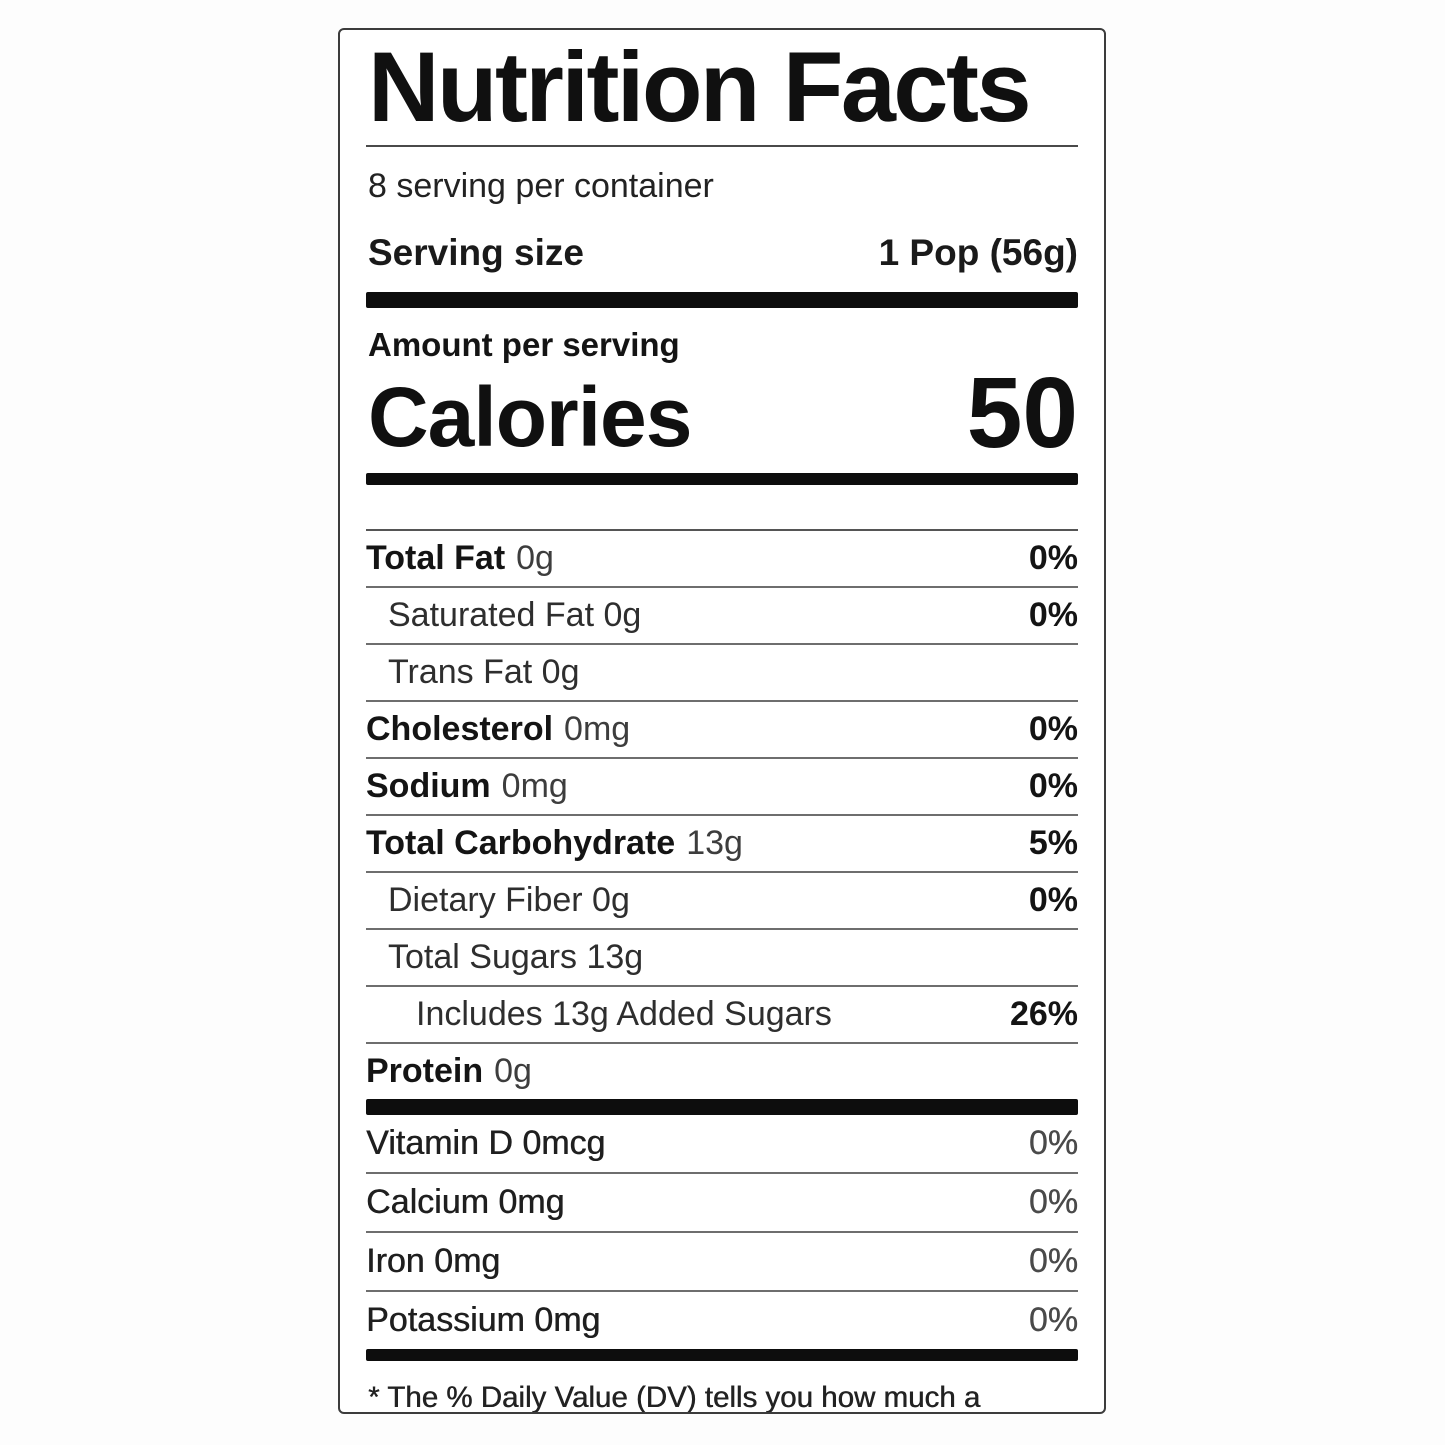 This screenshot has height=1445, width=1445. I want to click on servings-per-container: 8 serving per container, so click(541, 185).